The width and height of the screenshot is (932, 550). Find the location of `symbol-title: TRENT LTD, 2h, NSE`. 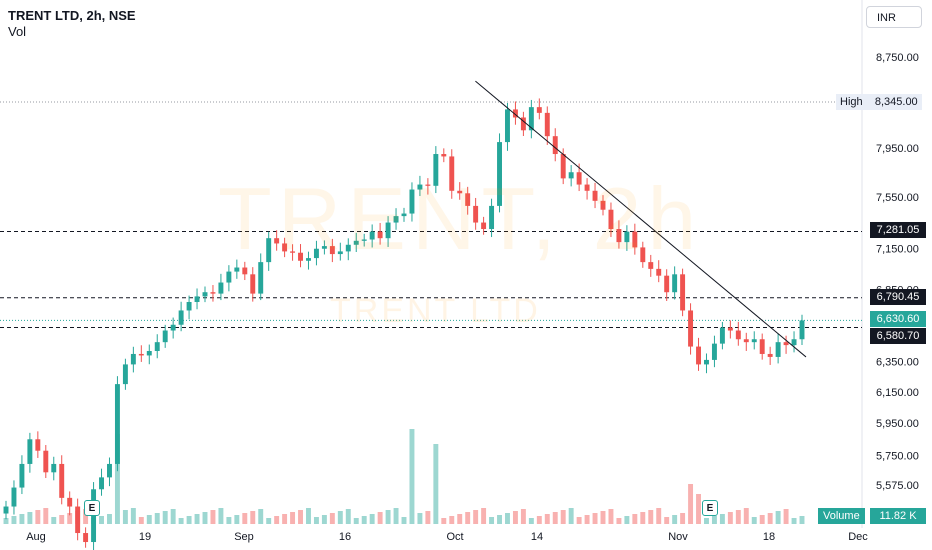

symbol-title: TRENT LTD, 2h, NSE is located at coordinates (72, 15).